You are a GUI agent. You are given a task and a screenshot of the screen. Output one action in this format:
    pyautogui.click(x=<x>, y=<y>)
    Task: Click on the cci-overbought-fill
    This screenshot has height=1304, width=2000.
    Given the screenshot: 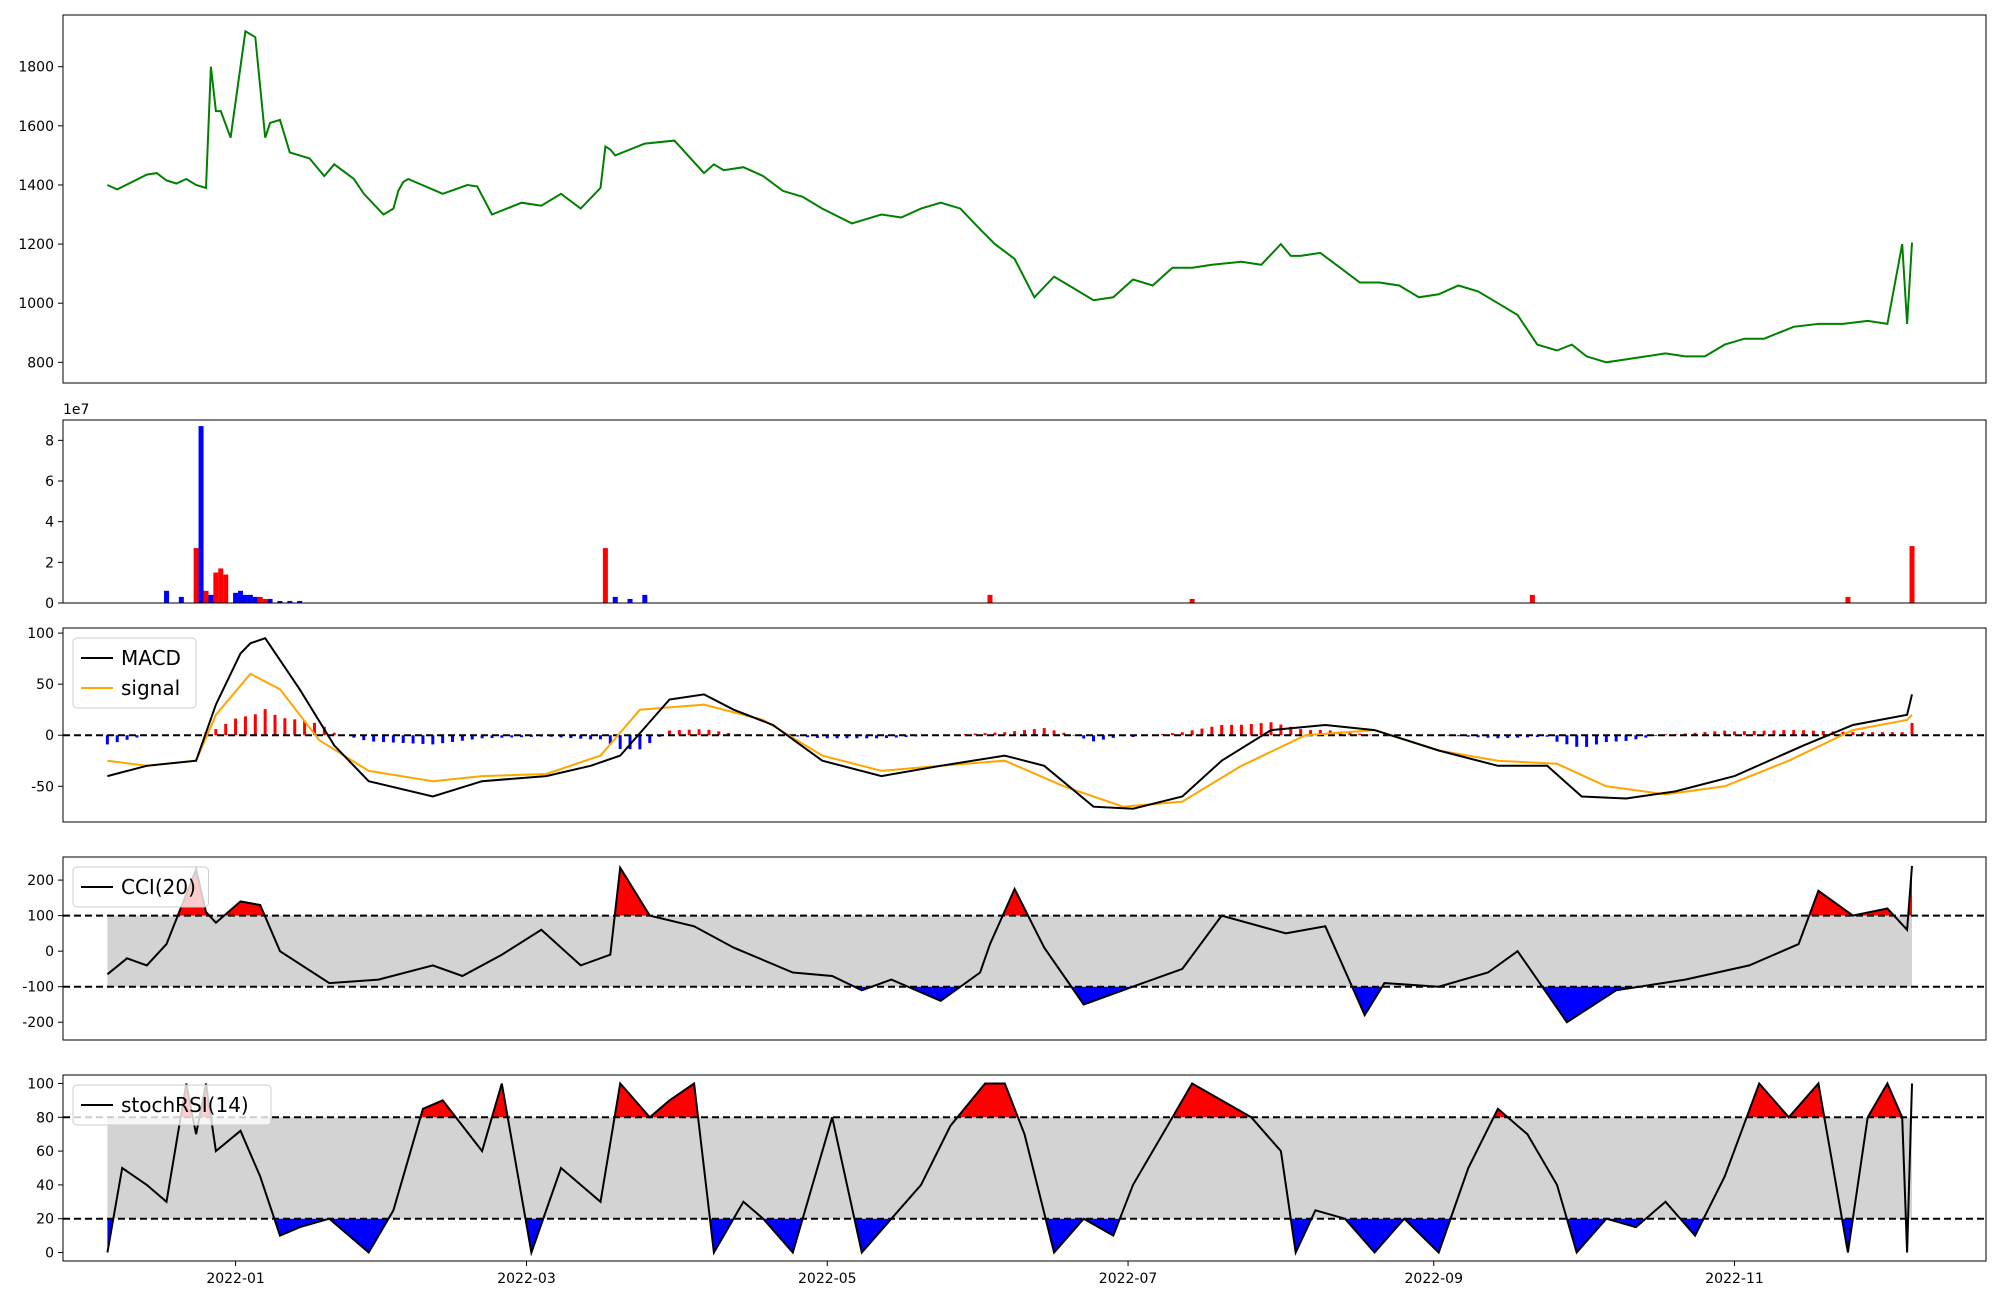 What is the action you would take?
    pyautogui.click(x=1015, y=902)
    